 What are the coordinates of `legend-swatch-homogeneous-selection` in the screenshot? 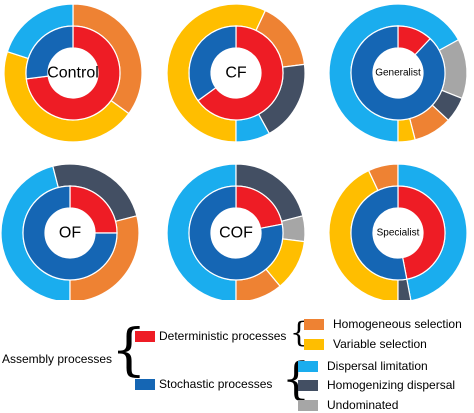 It's located at (314, 324).